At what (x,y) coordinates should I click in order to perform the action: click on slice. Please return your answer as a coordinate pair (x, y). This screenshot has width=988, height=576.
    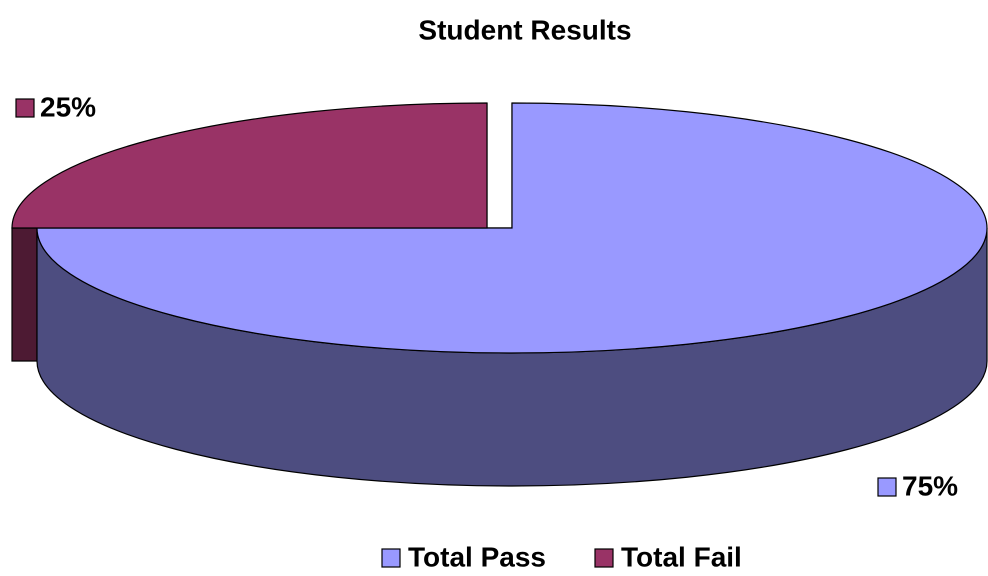
    Looking at the image, I should click on (249, 165).